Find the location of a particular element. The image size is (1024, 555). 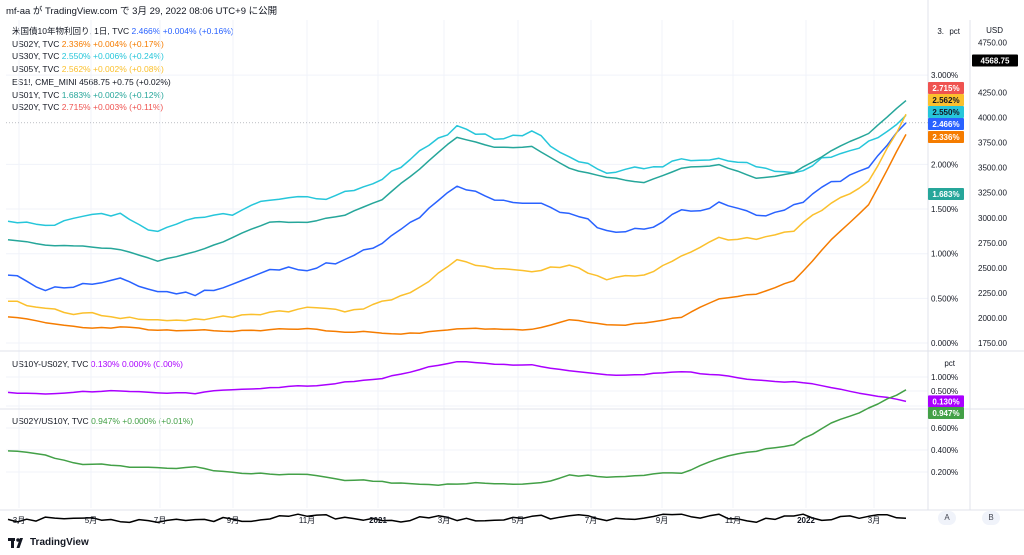

x-tick-label: 2021 is located at coordinates (378, 520).